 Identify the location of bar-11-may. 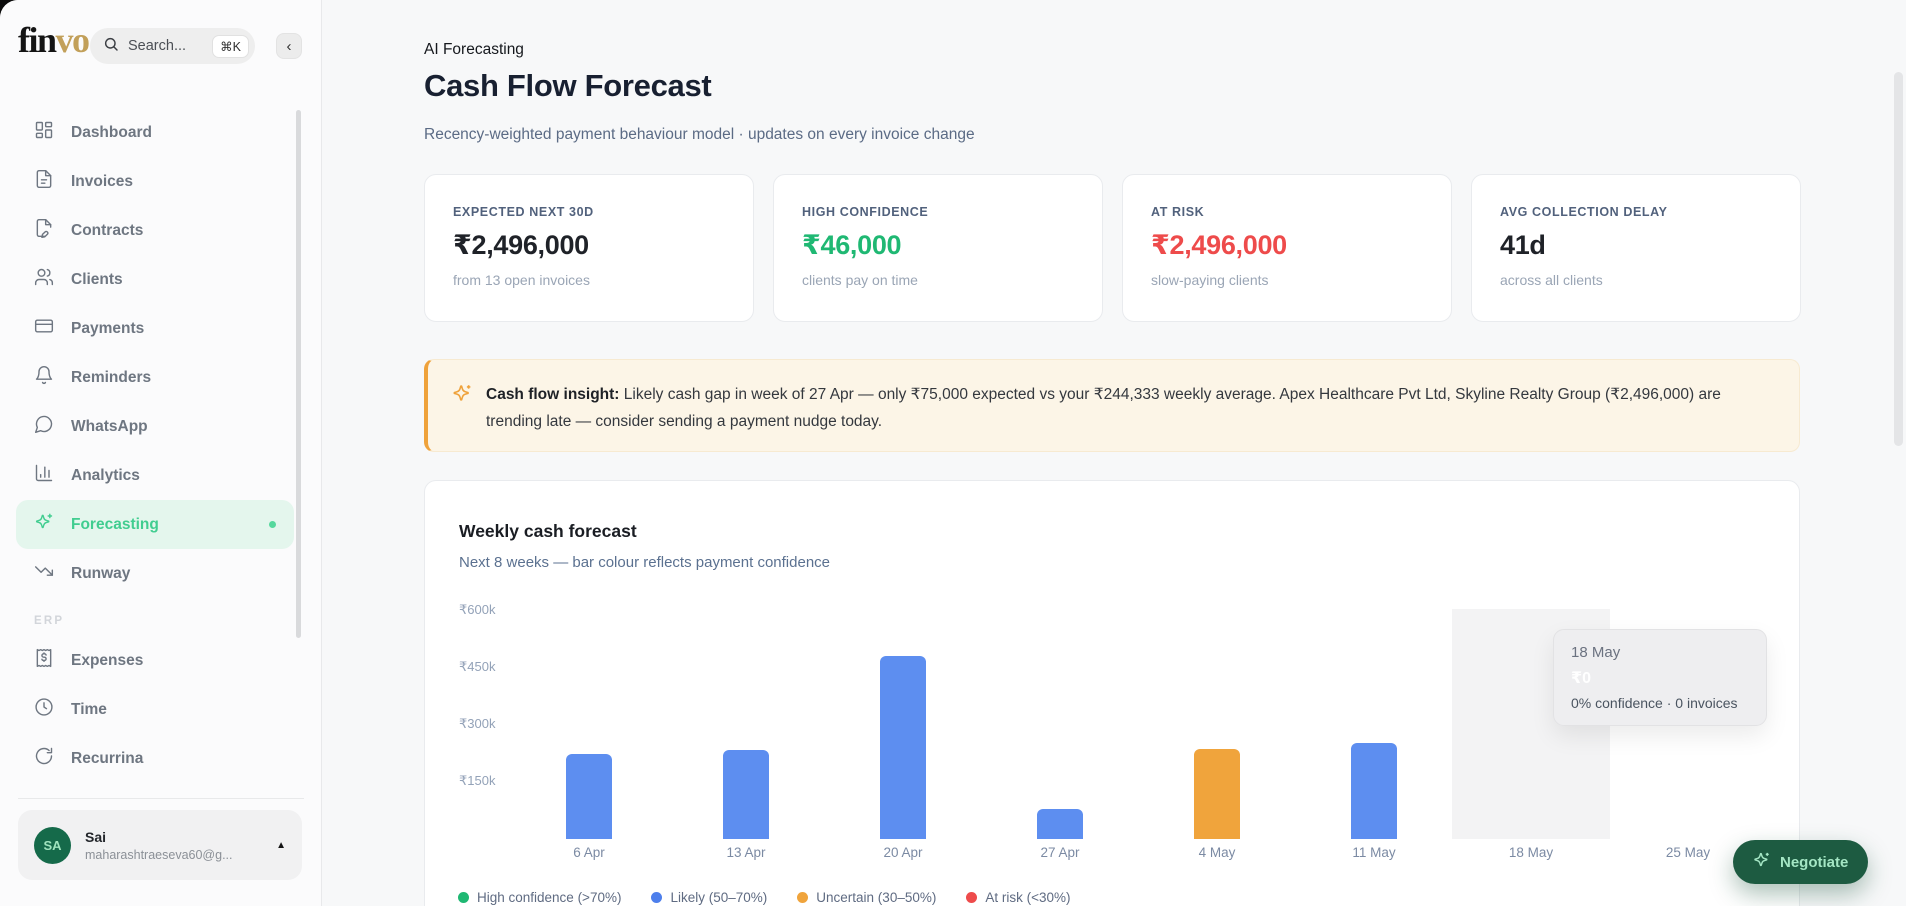
(1374, 791).